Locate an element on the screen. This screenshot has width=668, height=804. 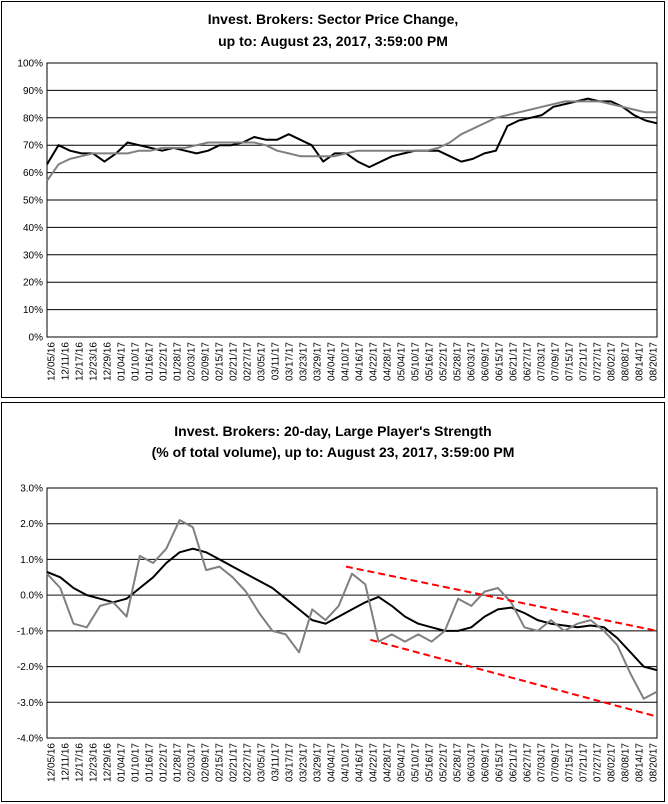
y-tick-label: 20% is located at coordinates (33, 283).